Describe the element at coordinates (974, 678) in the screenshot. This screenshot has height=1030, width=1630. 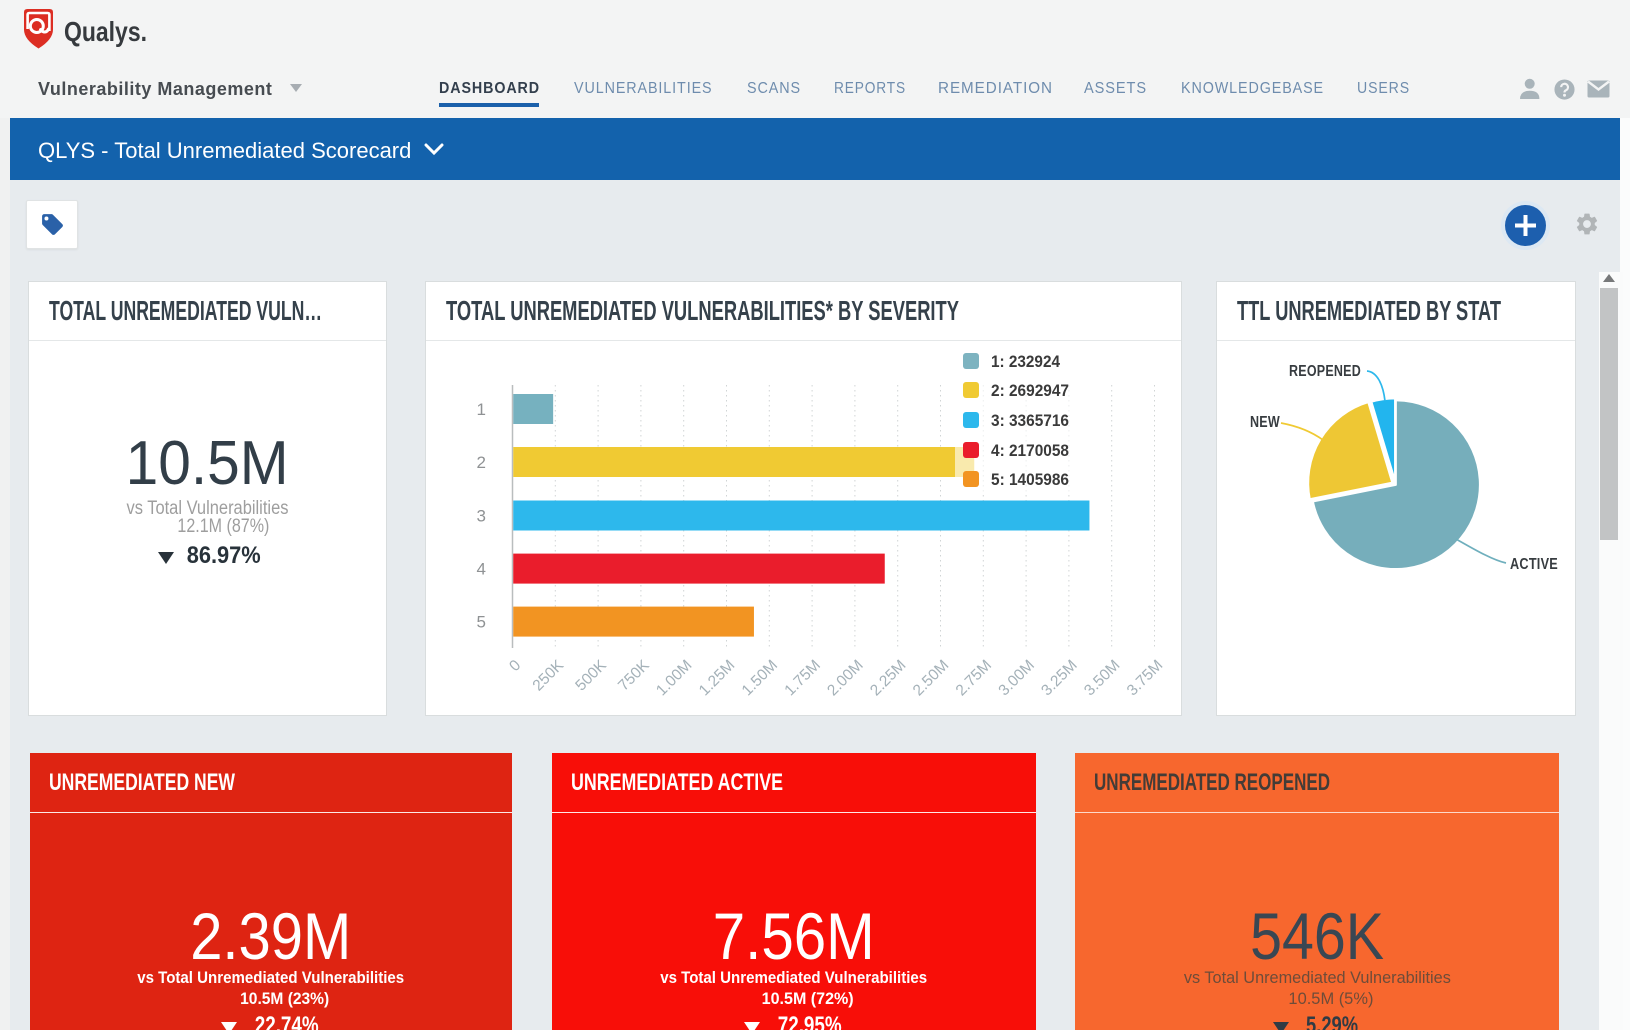
I see `svg-text: 2.75M` at that location.